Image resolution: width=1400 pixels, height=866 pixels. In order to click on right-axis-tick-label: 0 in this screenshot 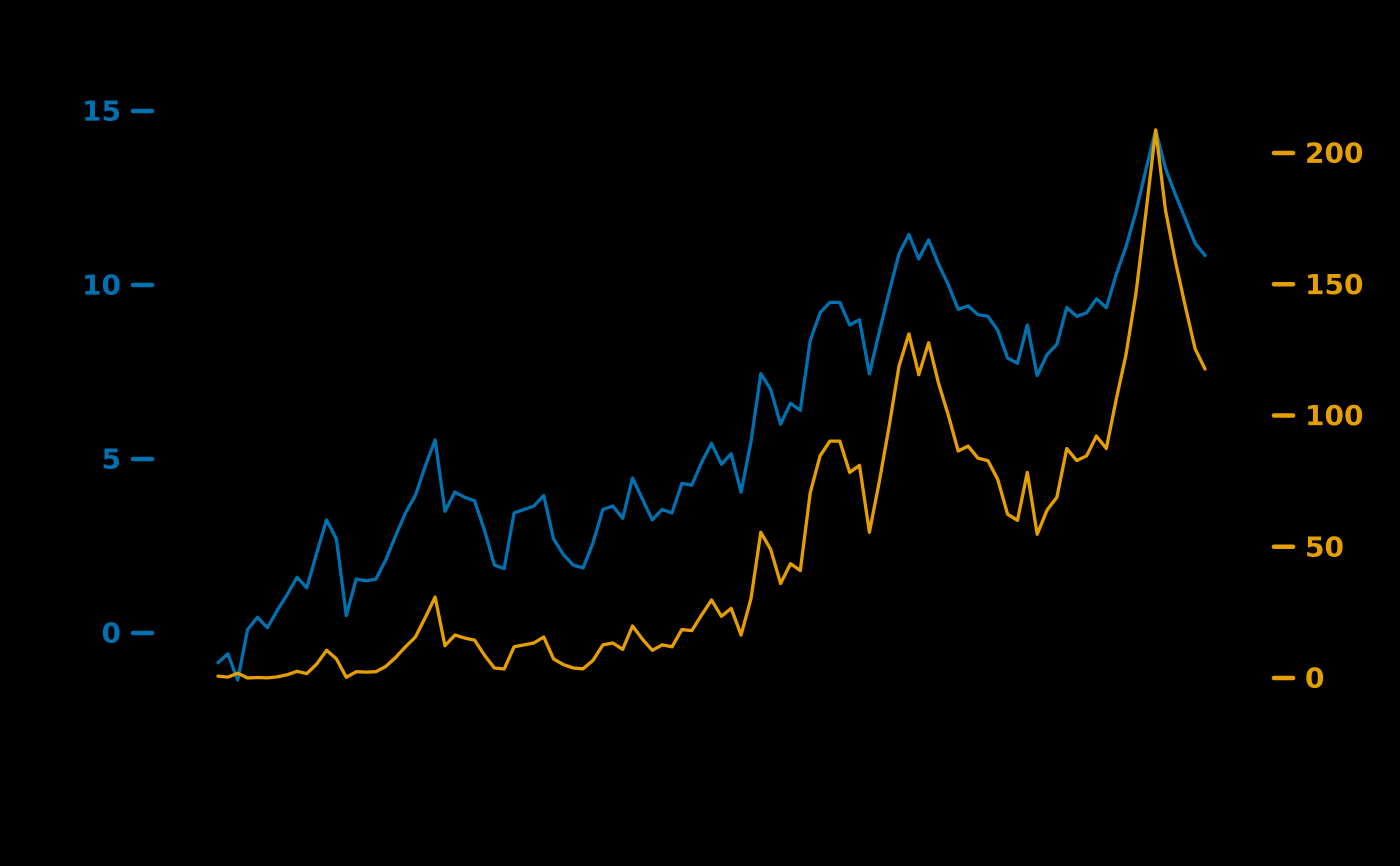, I will do `click(1314, 678)`.